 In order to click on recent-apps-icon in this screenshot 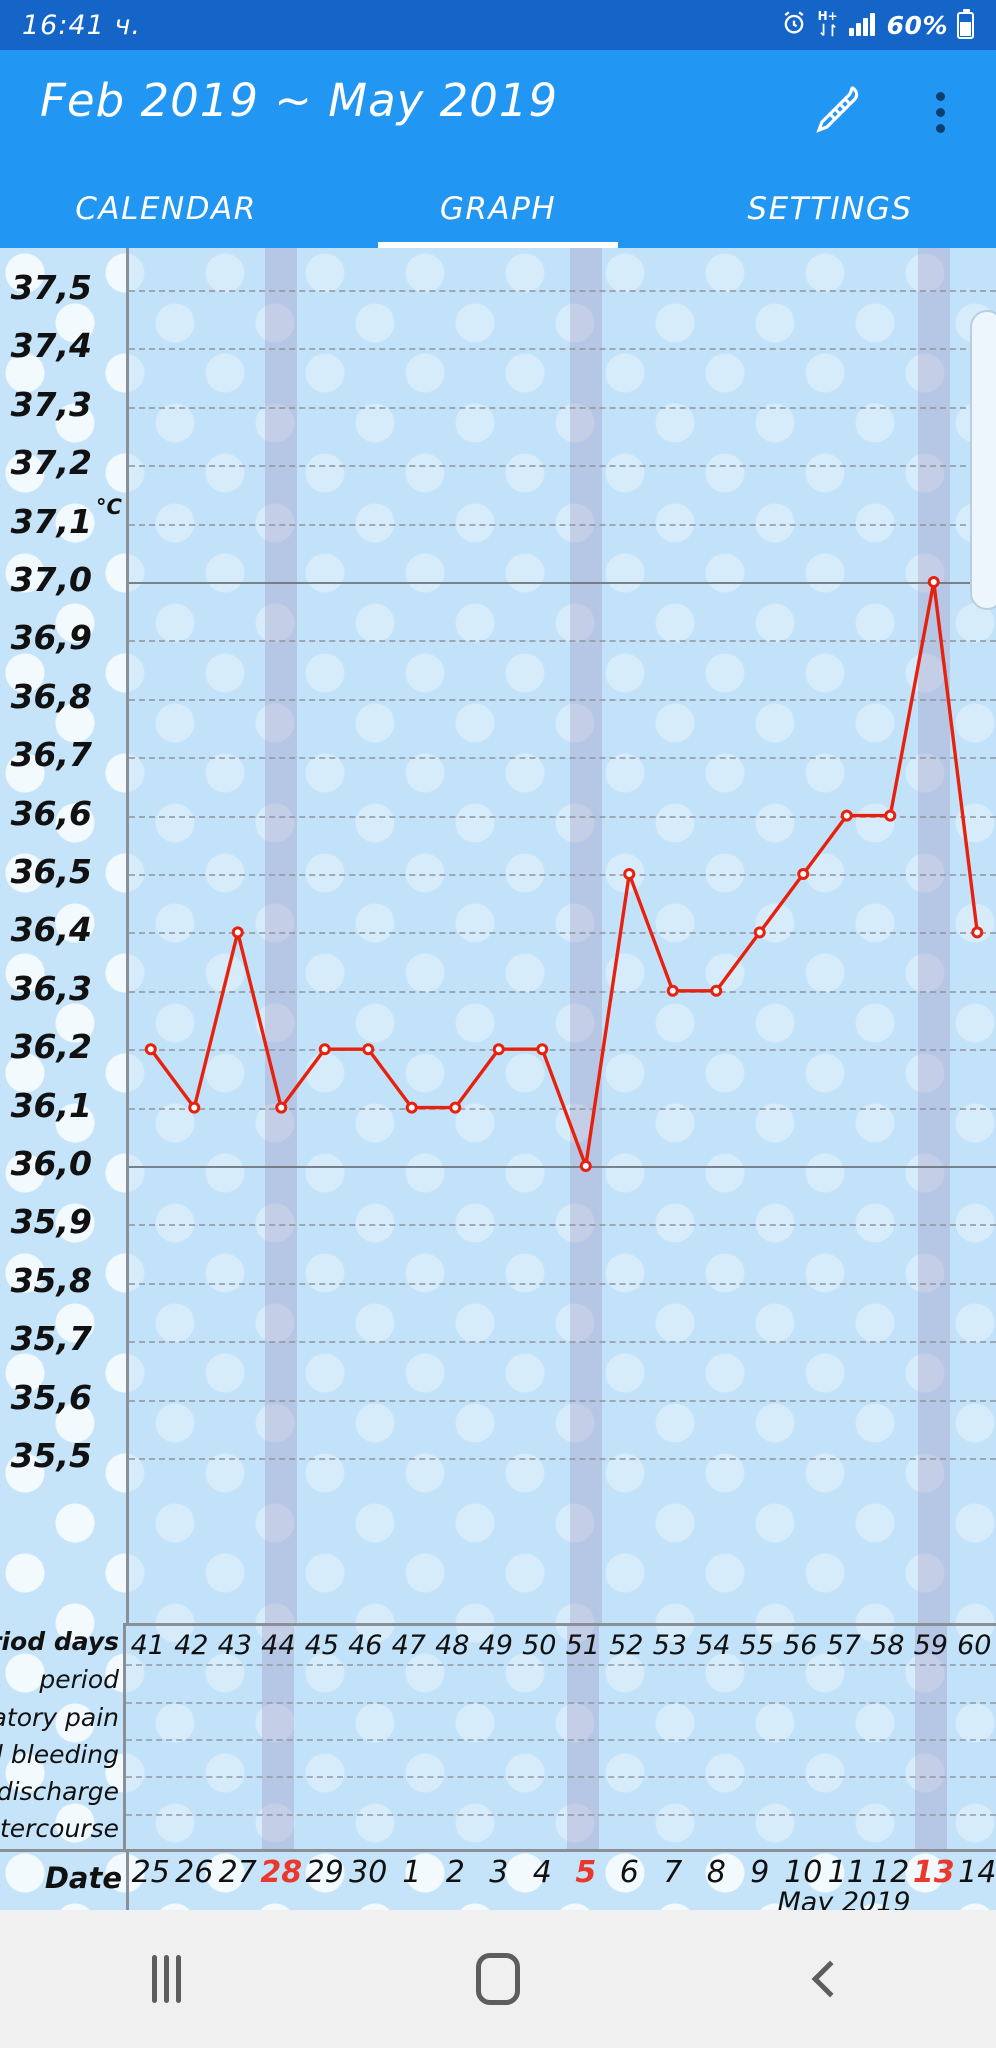, I will do `click(166, 1979)`.